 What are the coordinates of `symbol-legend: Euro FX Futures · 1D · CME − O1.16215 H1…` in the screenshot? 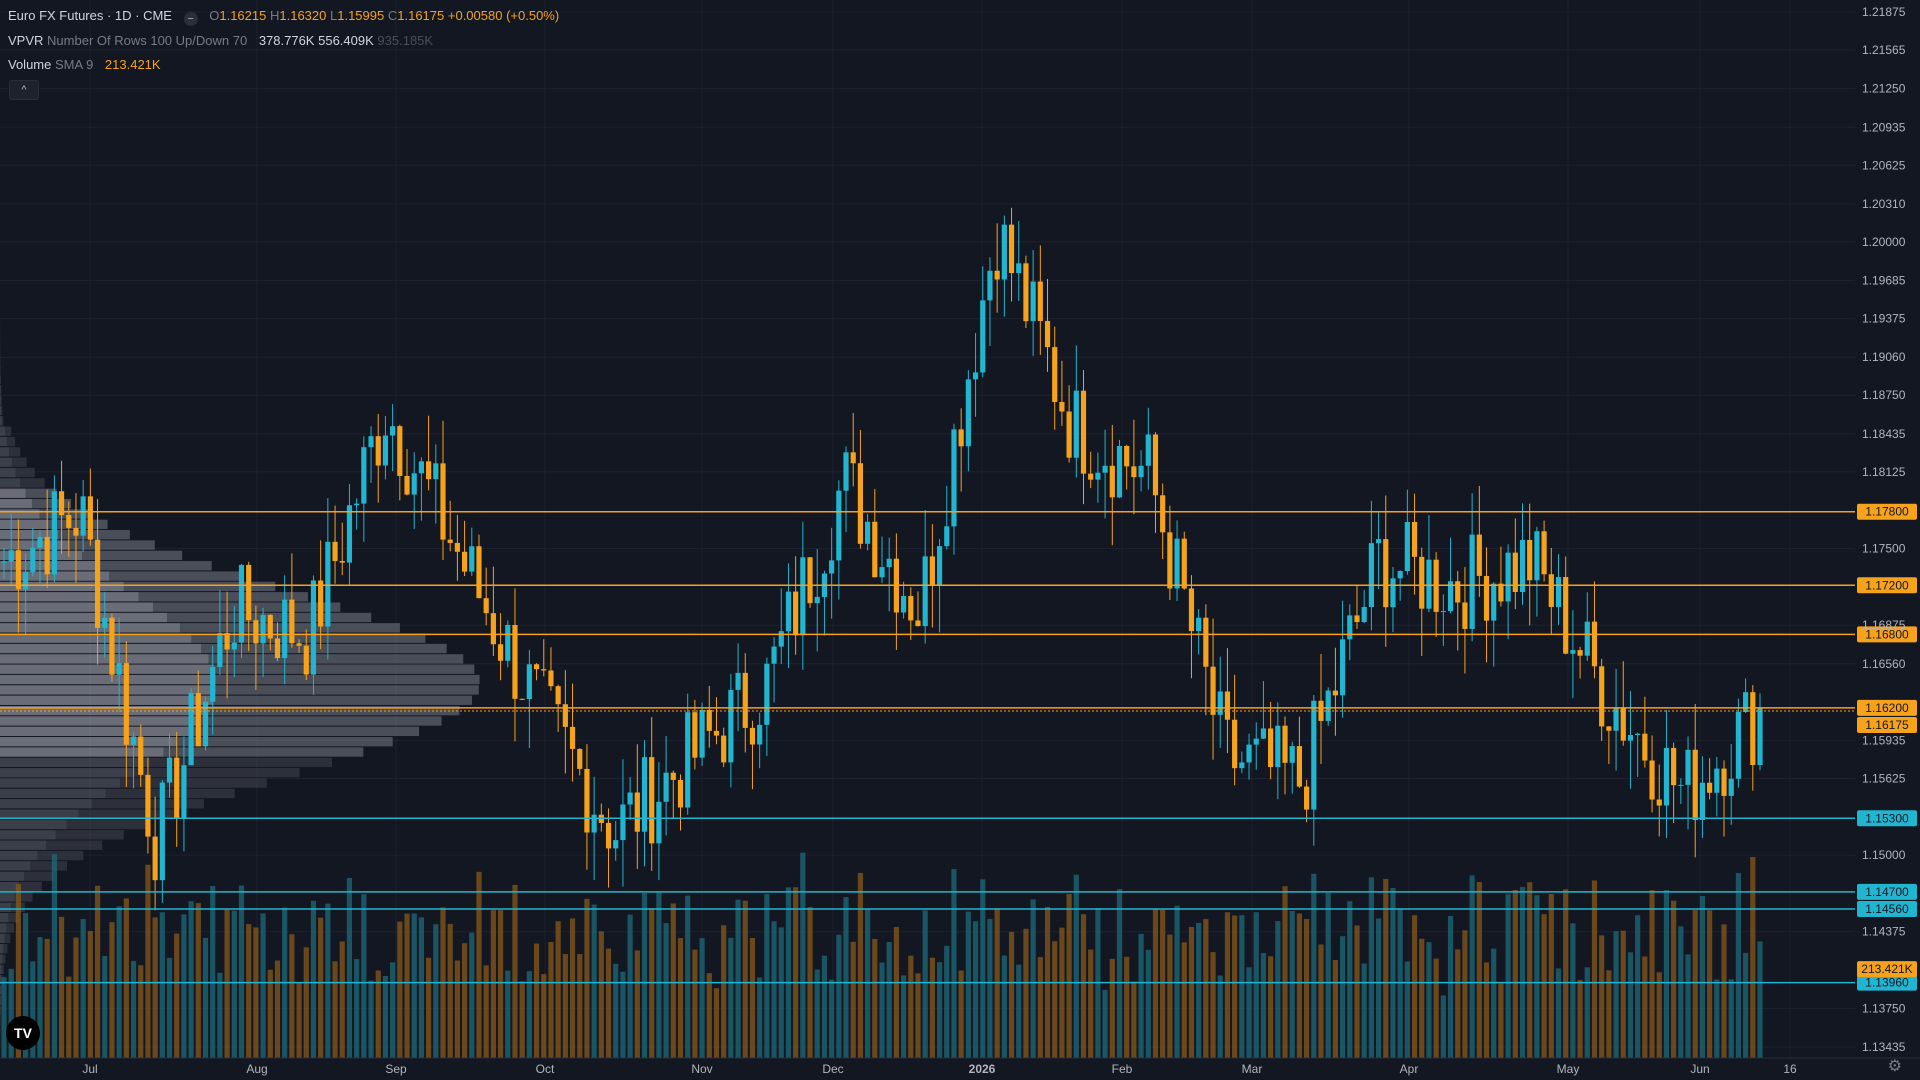 It's located at (283, 17).